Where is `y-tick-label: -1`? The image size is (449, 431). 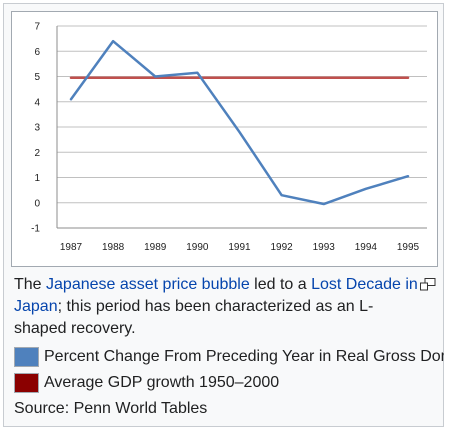 y-tick-label: -1 is located at coordinates (35, 229).